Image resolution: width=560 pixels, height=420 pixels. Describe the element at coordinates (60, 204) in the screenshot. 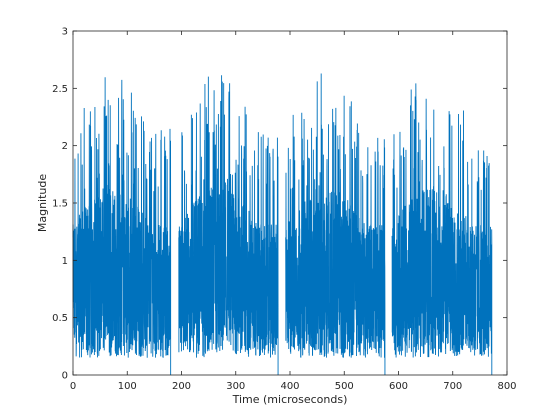

I see `y-tick-label: 1.5` at that location.